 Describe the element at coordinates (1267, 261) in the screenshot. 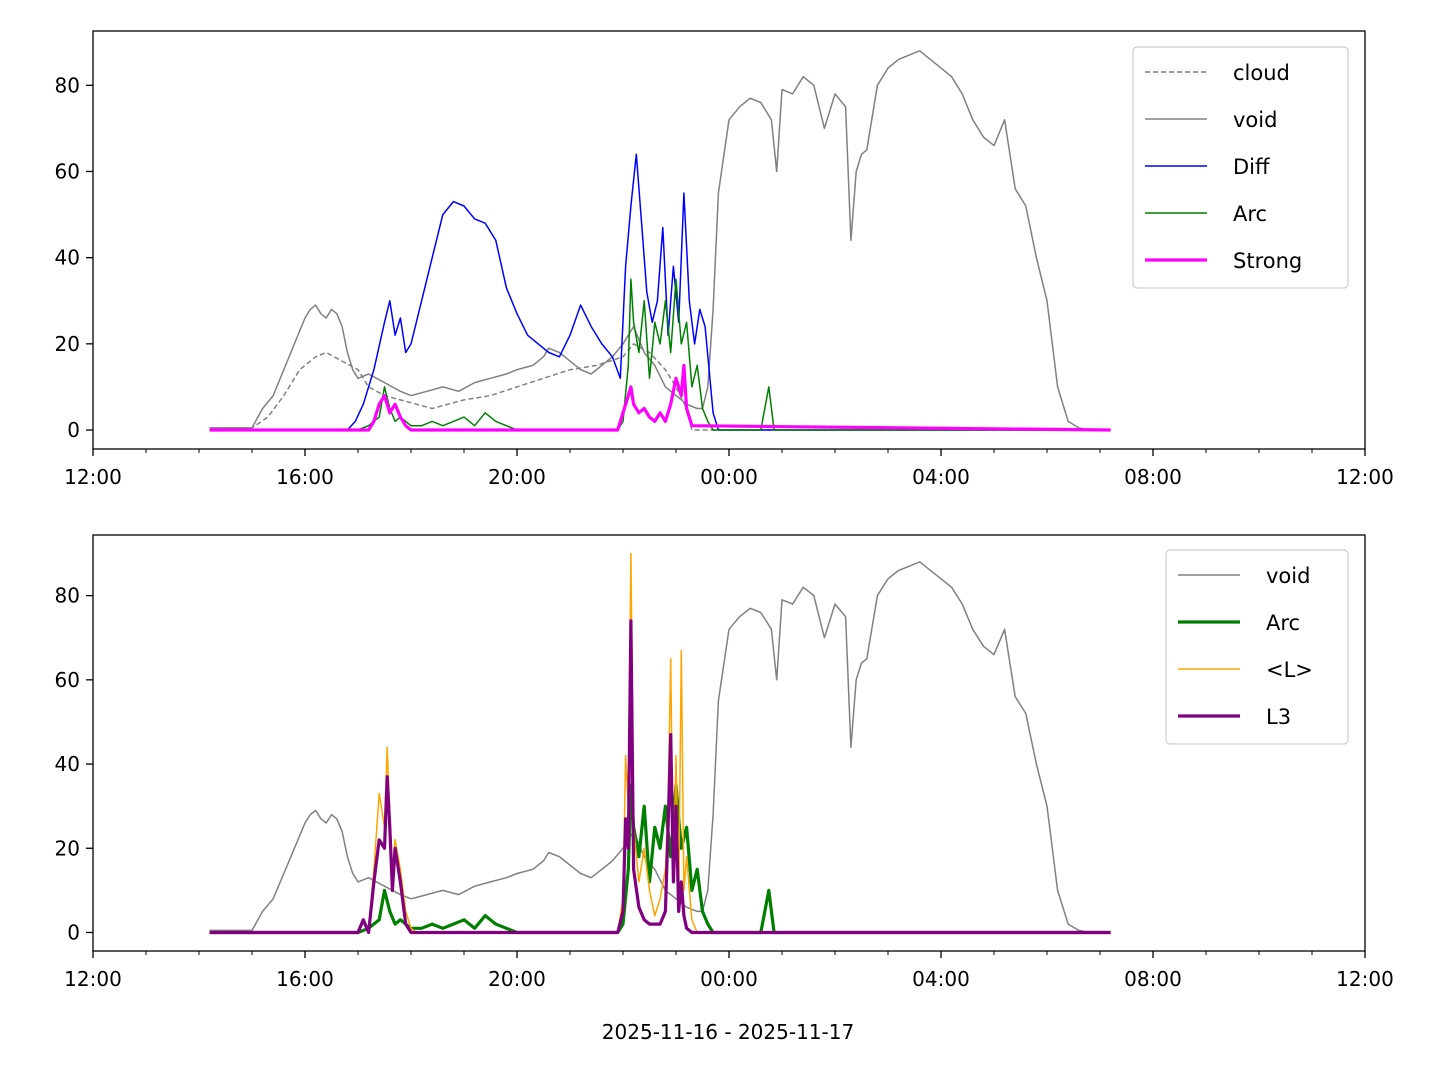

I see `legend-label-strong: Strong` at that location.